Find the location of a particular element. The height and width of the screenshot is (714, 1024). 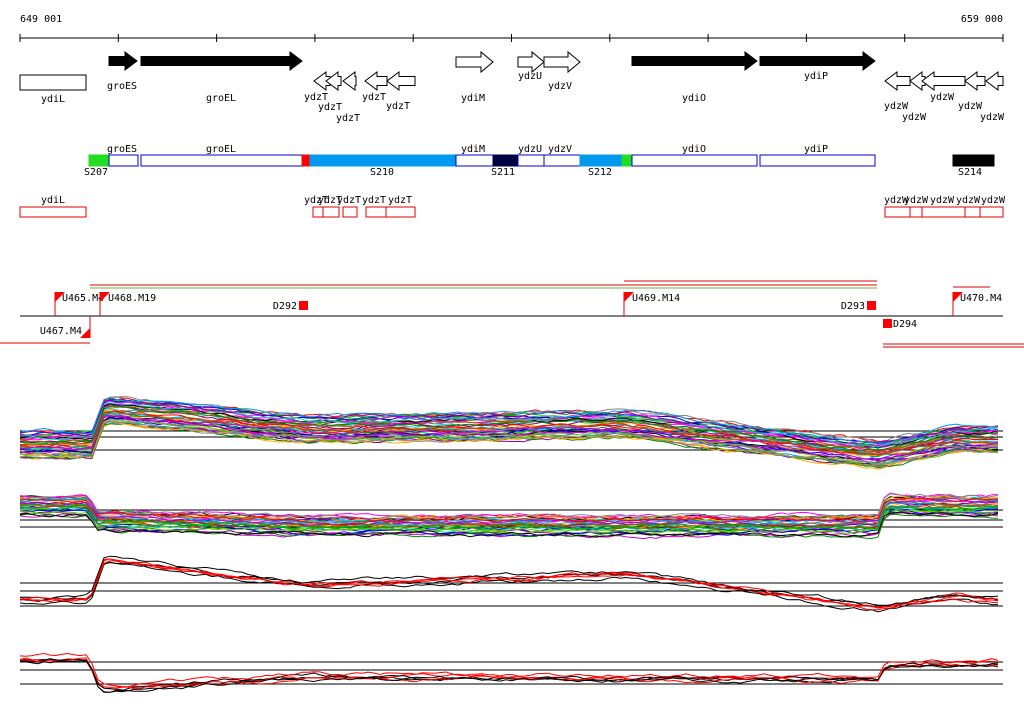

marker-label: D292 is located at coordinates (285, 306).